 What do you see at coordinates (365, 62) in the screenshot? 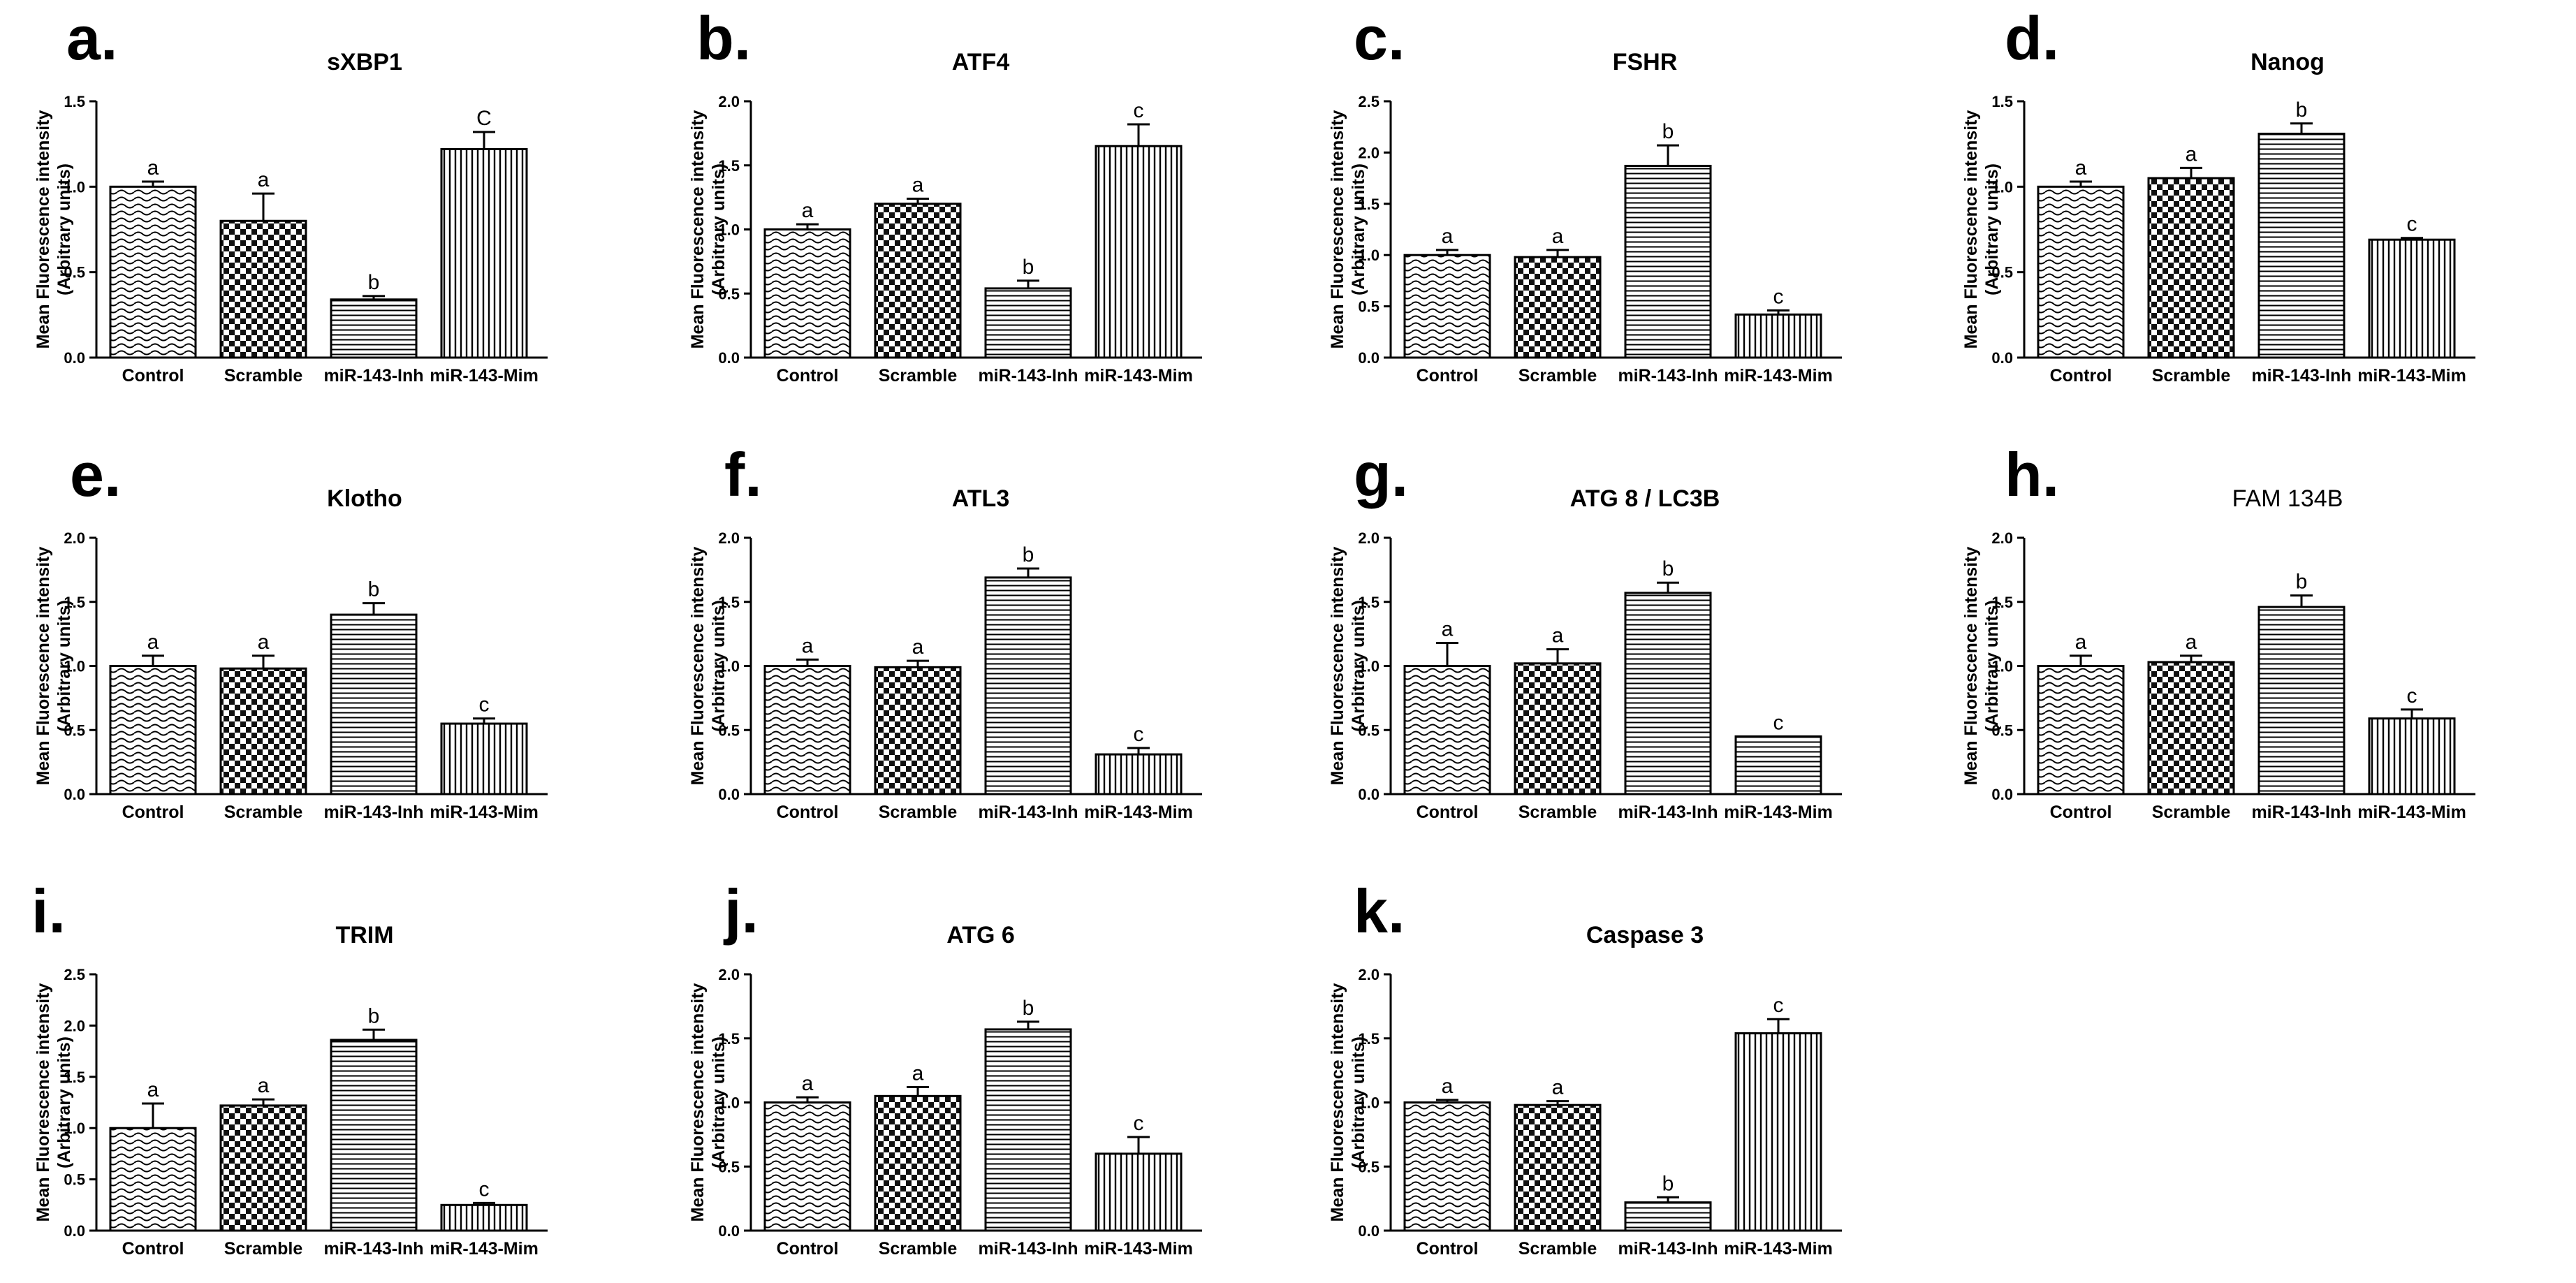
I see `chart-title: sXBP1` at bounding box center [365, 62].